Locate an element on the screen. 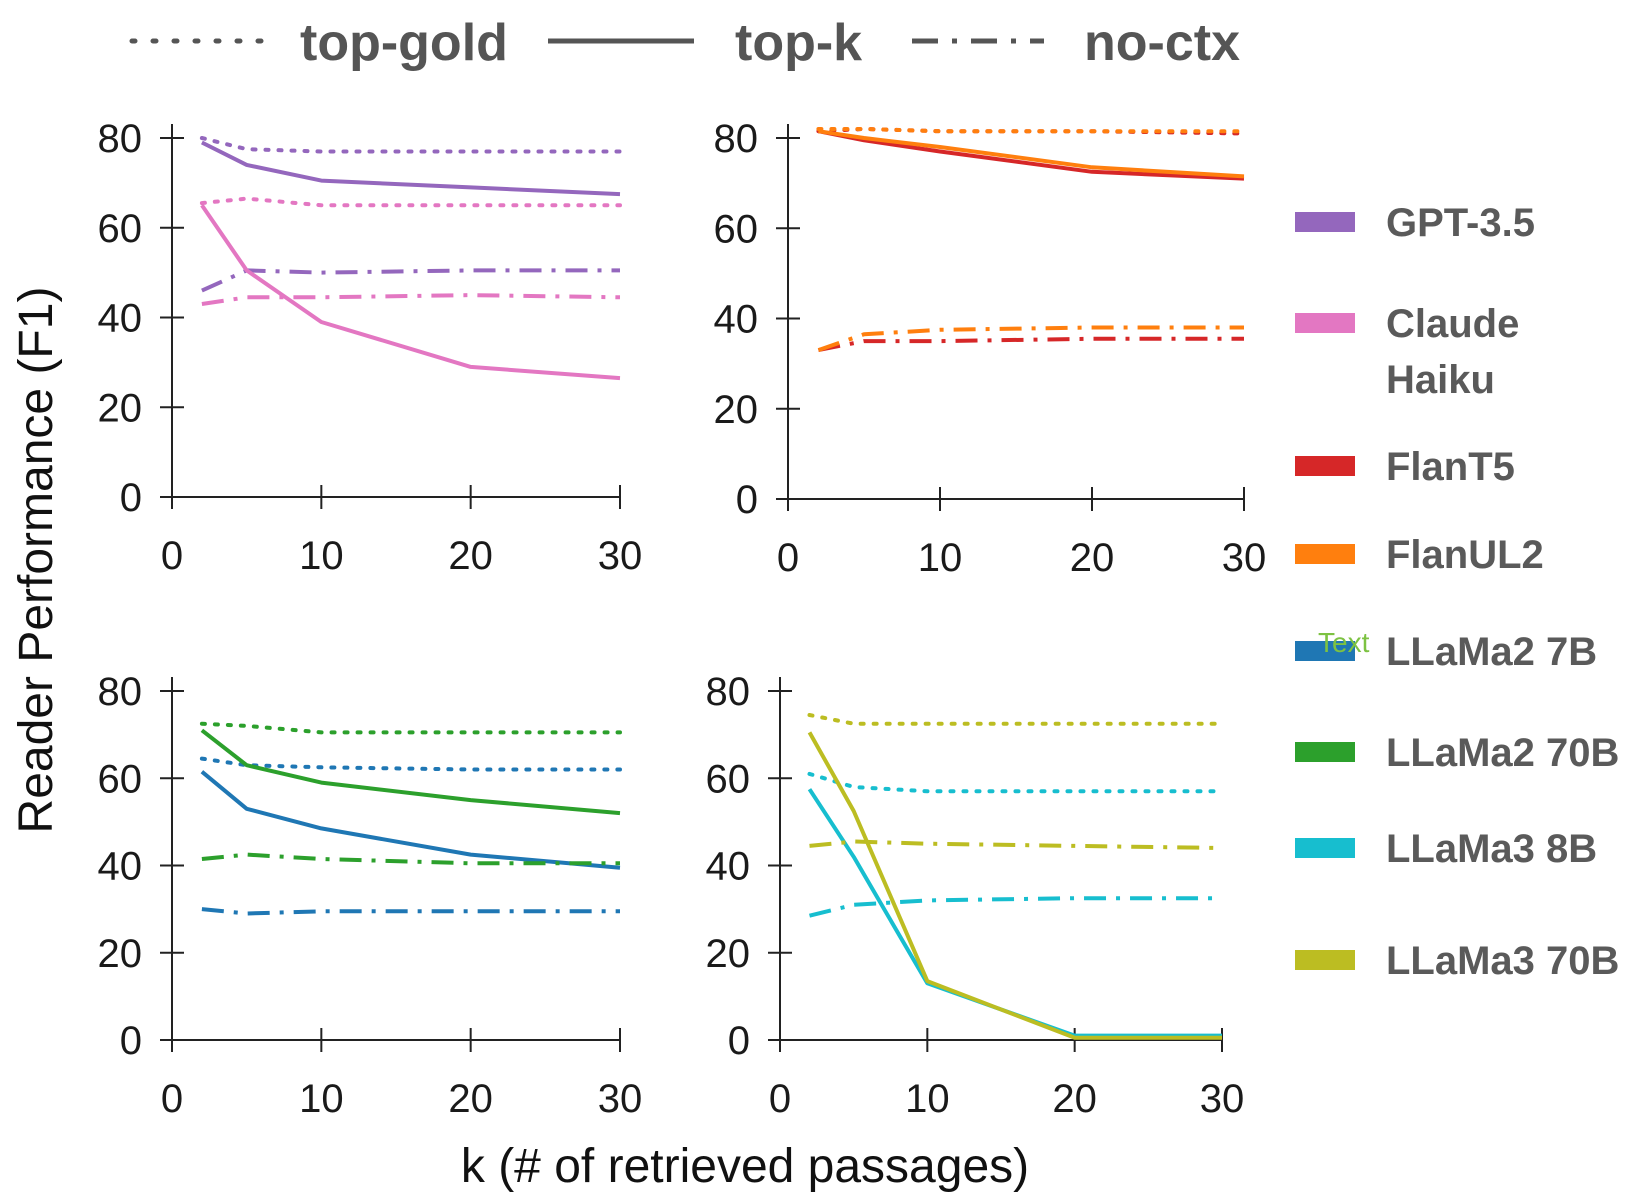  legend-label-flanul2: FlanUL2 is located at coordinates (1465, 555).